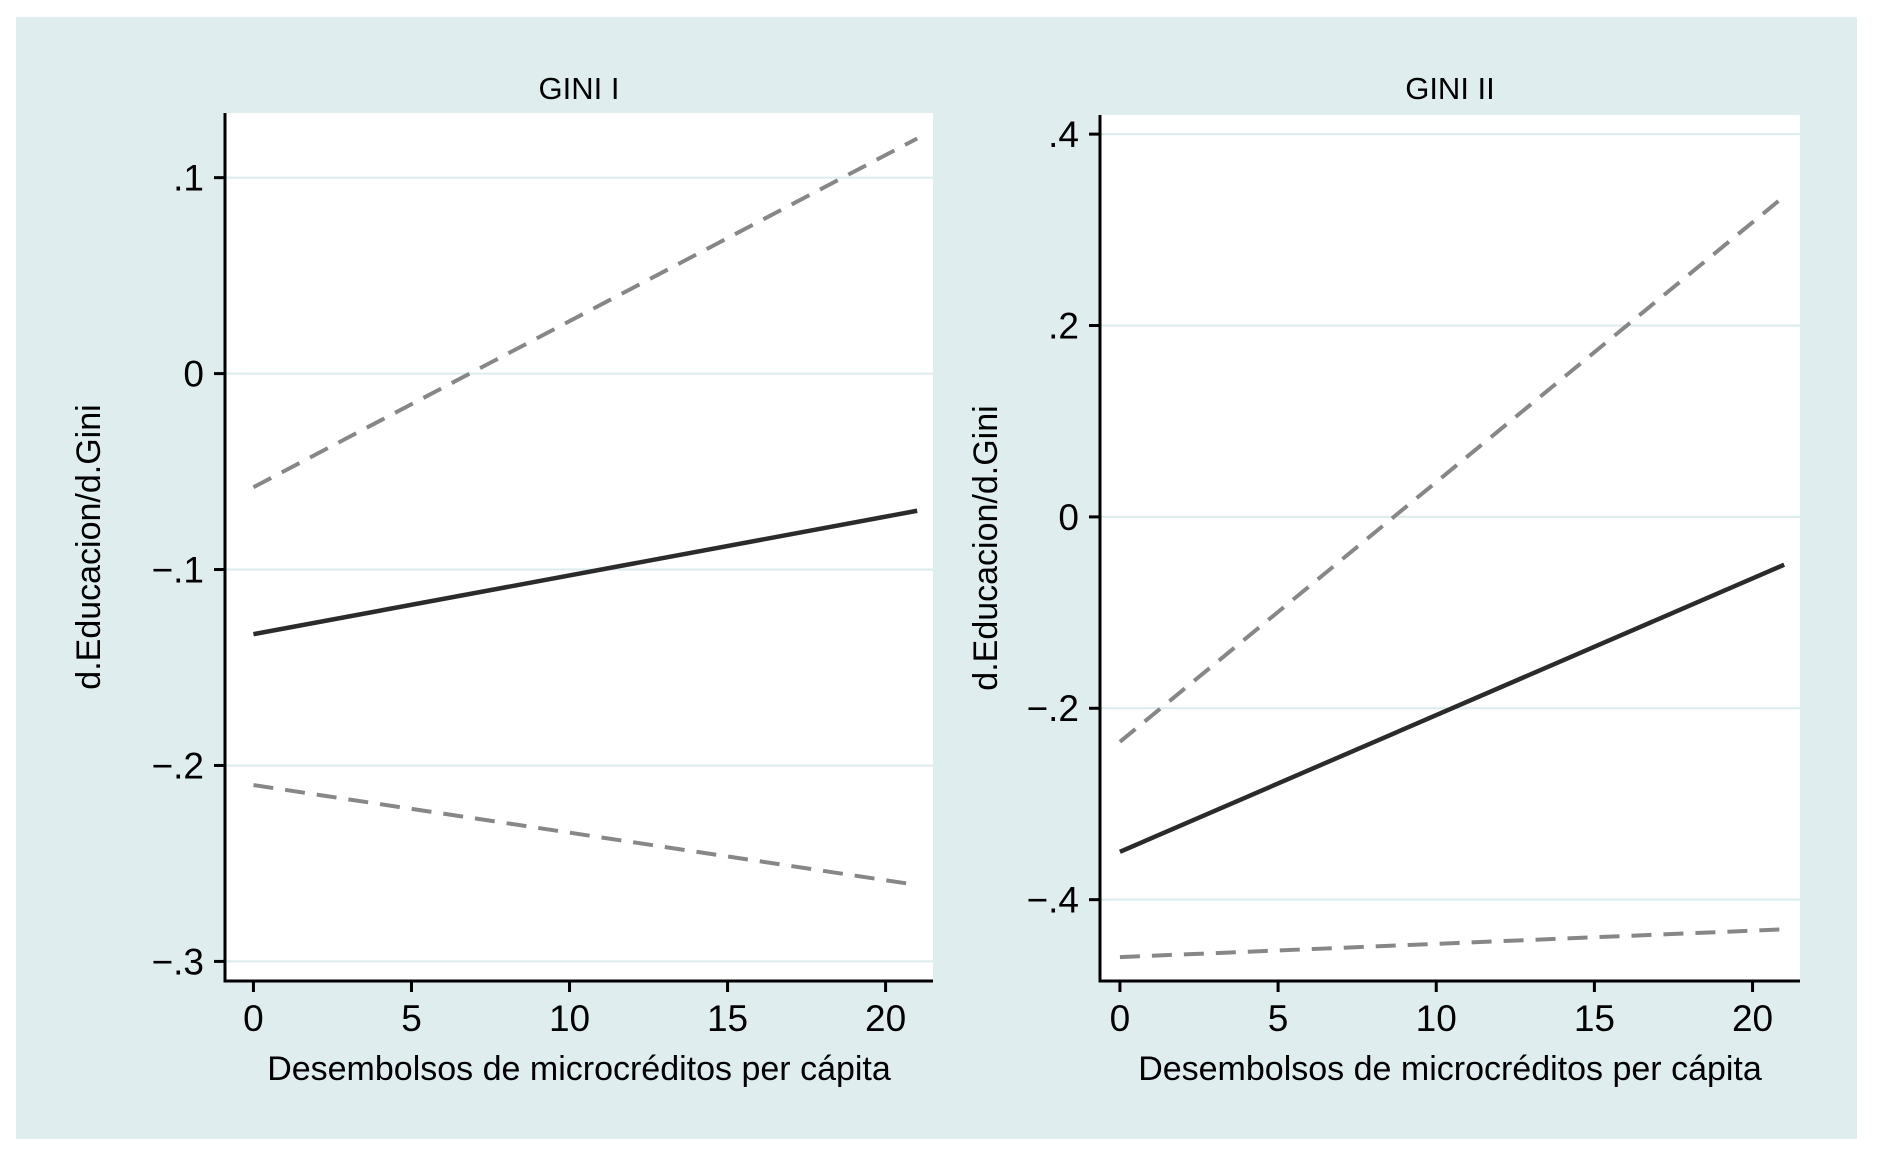 This screenshot has height=1162, width=1879. What do you see at coordinates (178, 961) in the screenshot?
I see `y-tick-label: −.3` at bounding box center [178, 961].